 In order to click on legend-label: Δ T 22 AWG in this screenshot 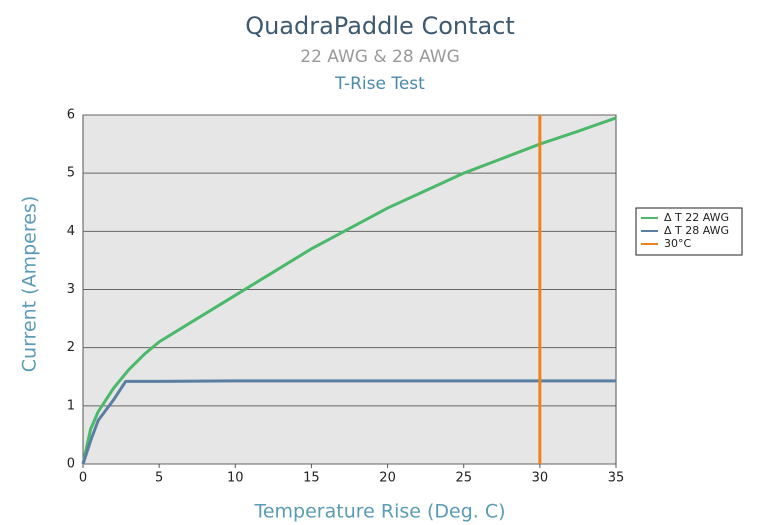, I will do `click(696, 217)`.